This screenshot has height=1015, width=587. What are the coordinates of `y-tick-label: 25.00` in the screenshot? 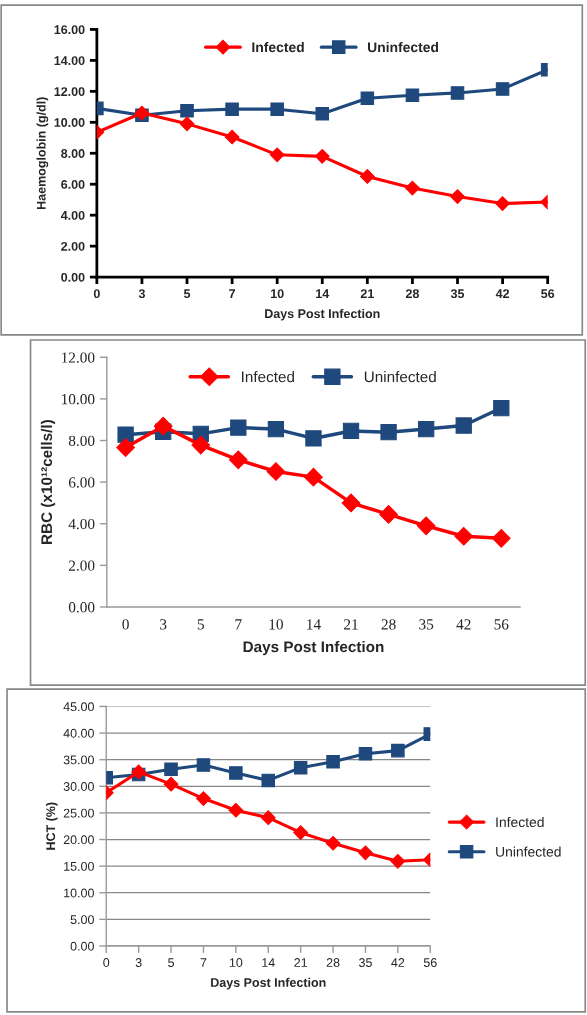 It's located at (78, 813).